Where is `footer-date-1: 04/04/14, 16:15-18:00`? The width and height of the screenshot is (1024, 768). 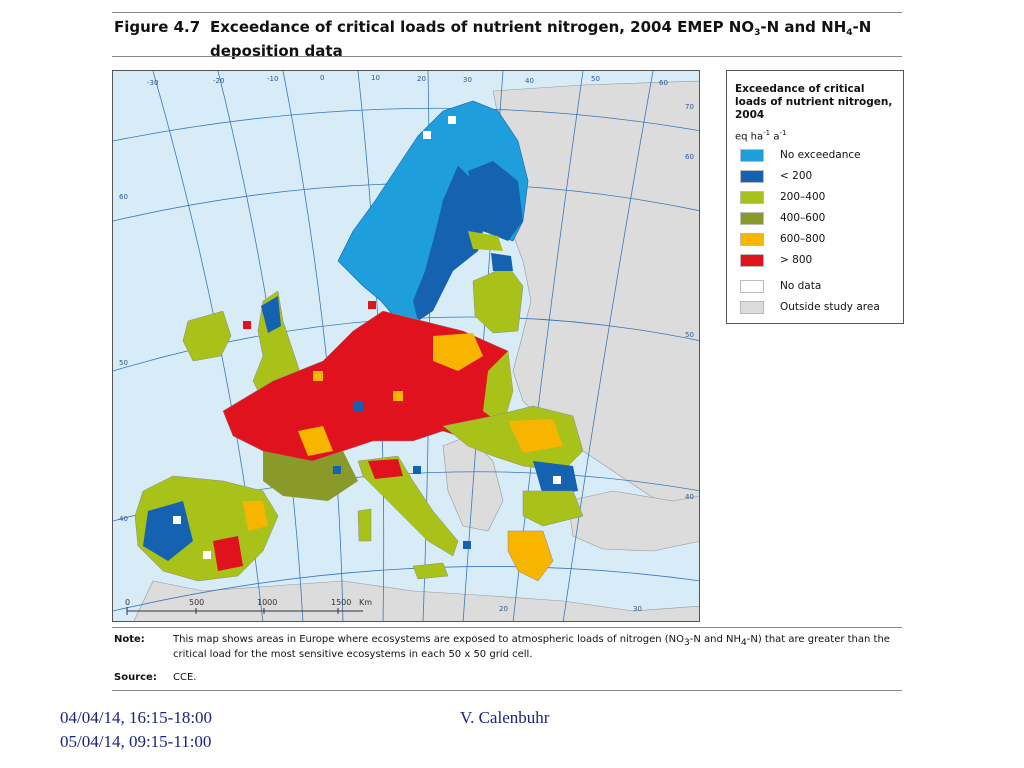 footer-date-1: 04/04/14, 16:15-18:00 is located at coordinates (136, 717).